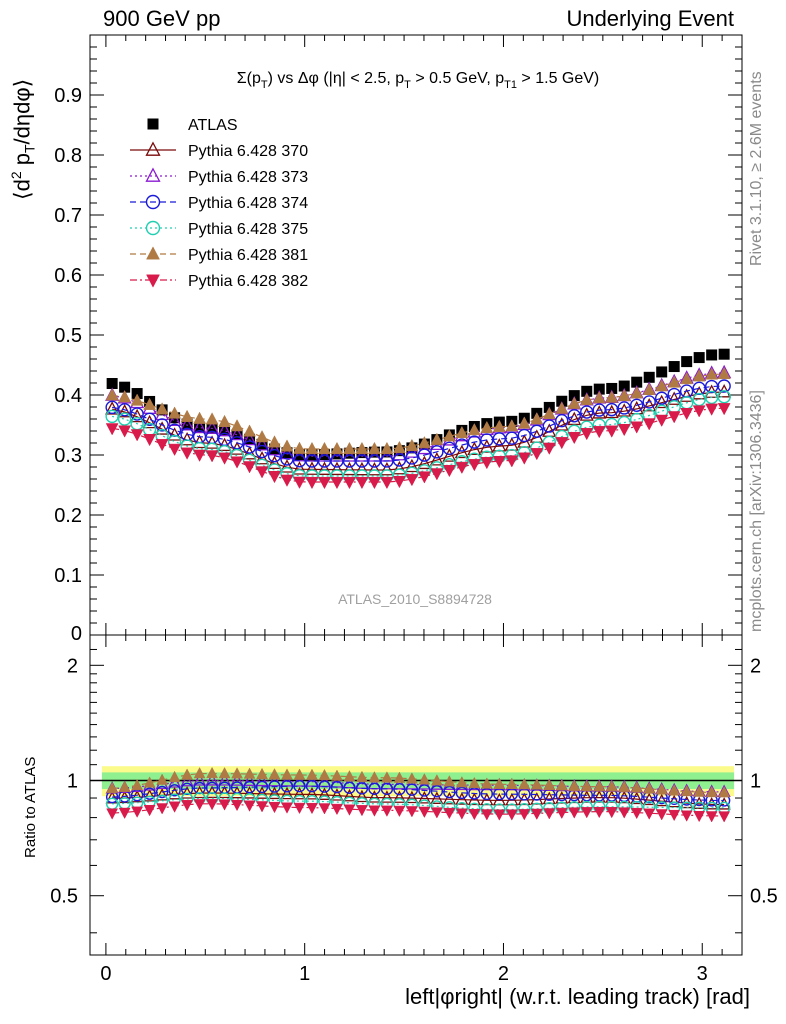 The height and width of the screenshot is (1024, 786). What do you see at coordinates (68, 336) in the screenshot?
I see `y-tick-label: 0.5` at bounding box center [68, 336].